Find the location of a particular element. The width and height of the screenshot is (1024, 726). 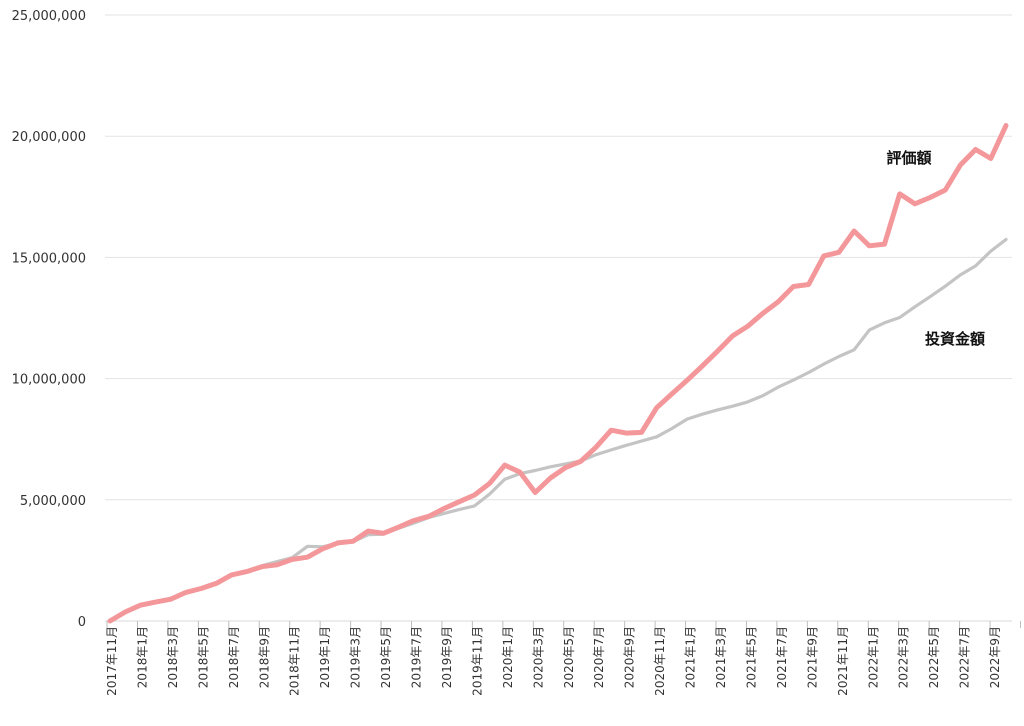

x-tick-label: 2019年9月 is located at coordinates (447, 657).